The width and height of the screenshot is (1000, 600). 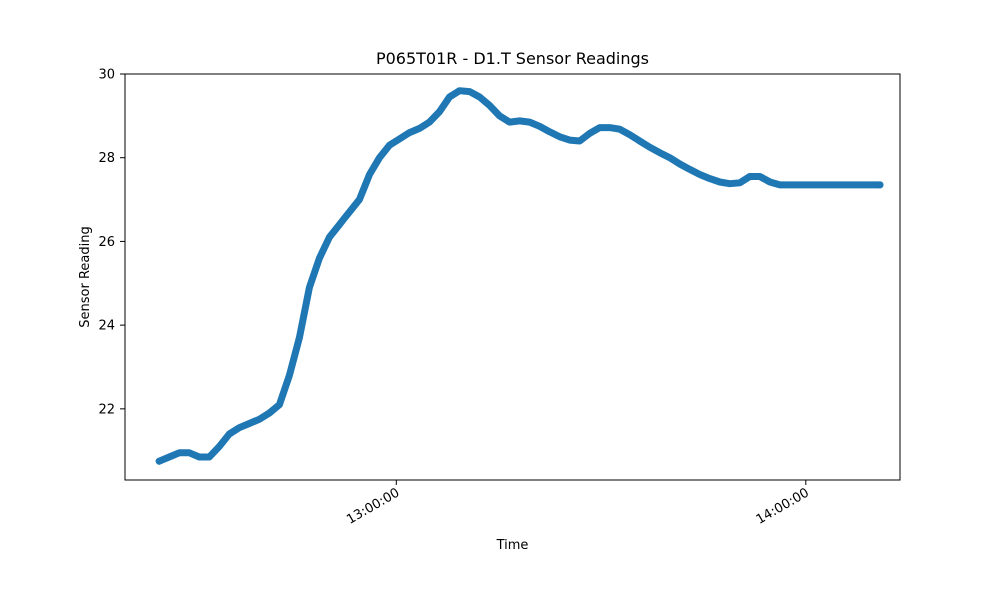 I want to click on y-tick-label: 24, so click(x=106, y=326).